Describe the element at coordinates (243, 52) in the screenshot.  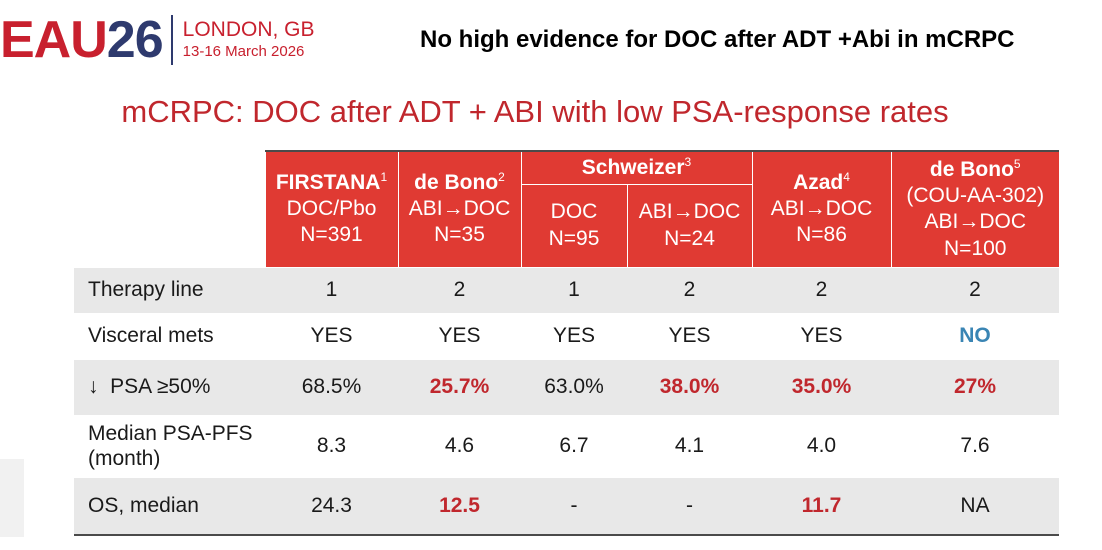
I see `logo-dates: 13-16 March 2026` at that location.